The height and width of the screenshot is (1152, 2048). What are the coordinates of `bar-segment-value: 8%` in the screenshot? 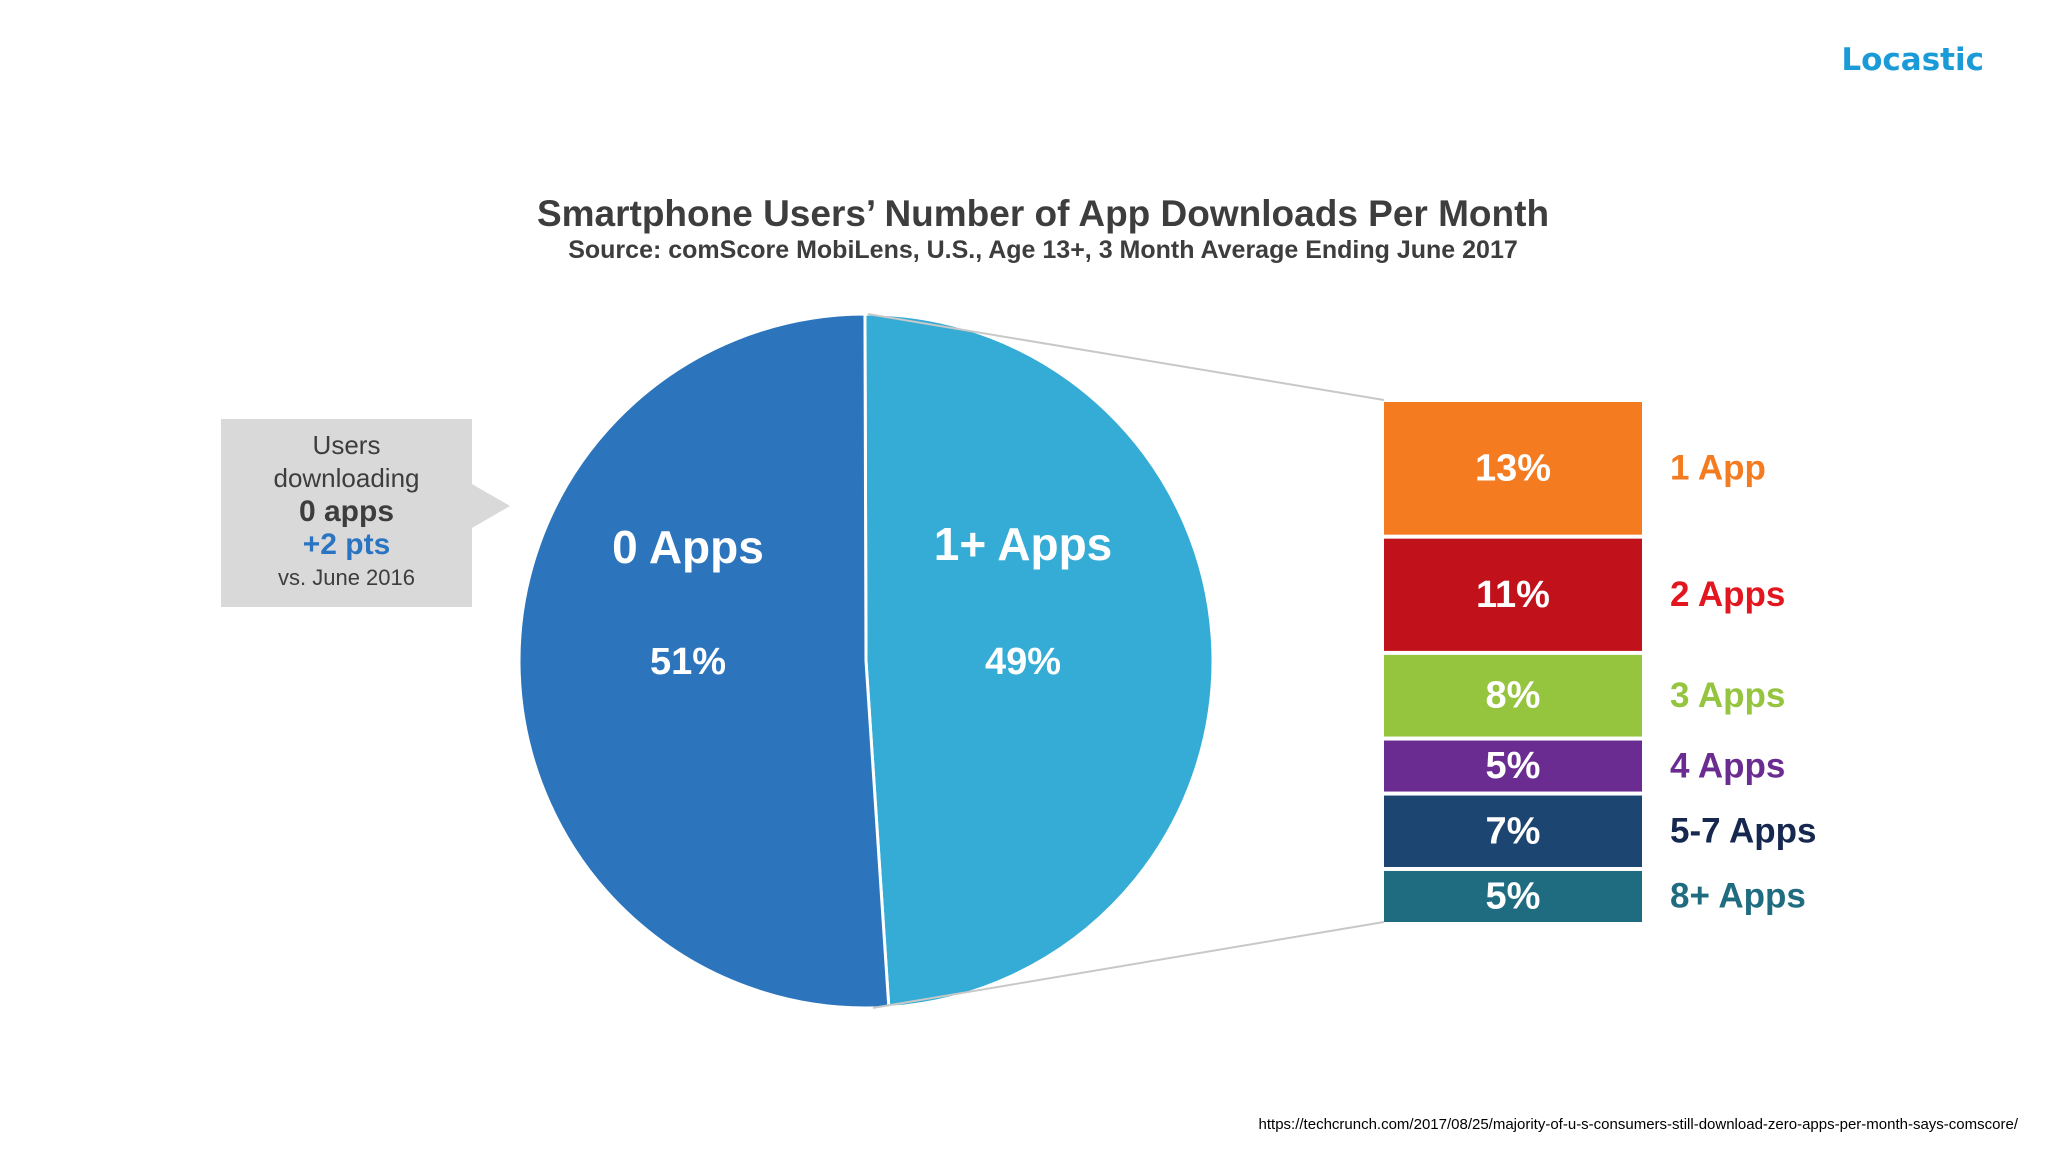 It's located at (1513, 696).